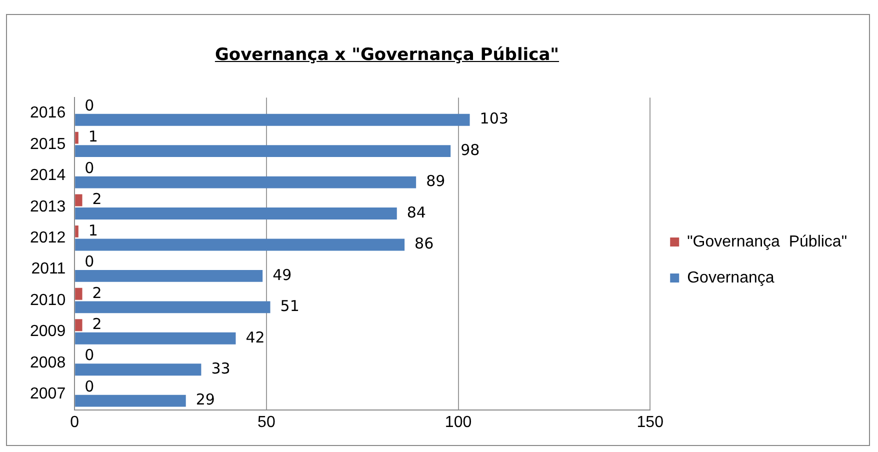 Image resolution: width=878 pixels, height=452 pixels. What do you see at coordinates (436, 181) in the screenshot?
I see `data-label: 89` at bounding box center [436, 181].